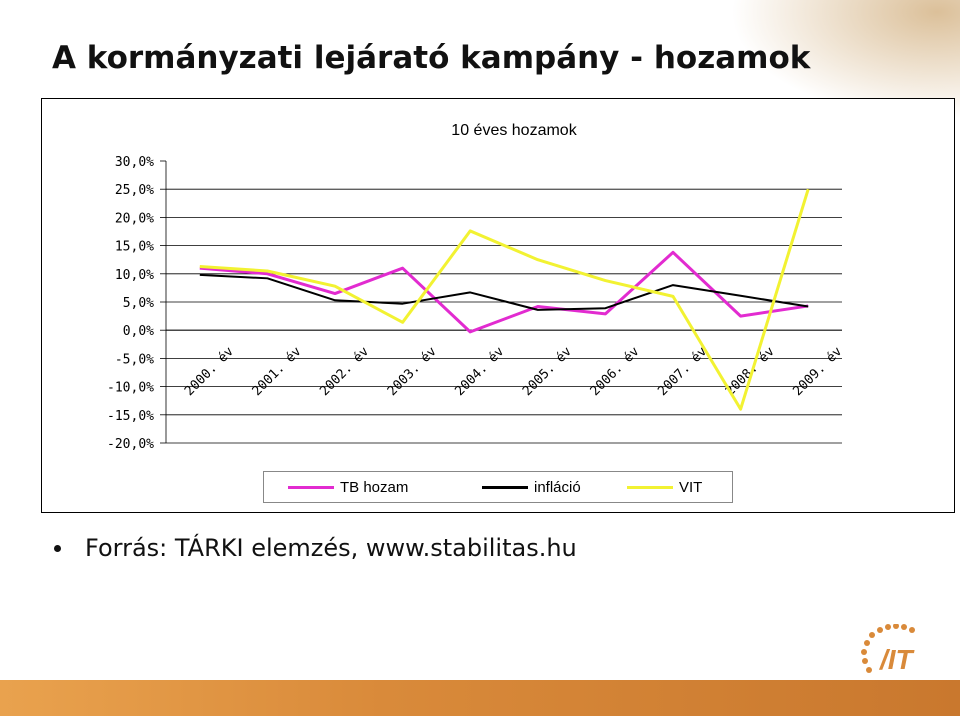 Image resolution: width=960 pixels, height=716 pixels. I want to click on x-tick-label: 2007. év, so click(682, 371).